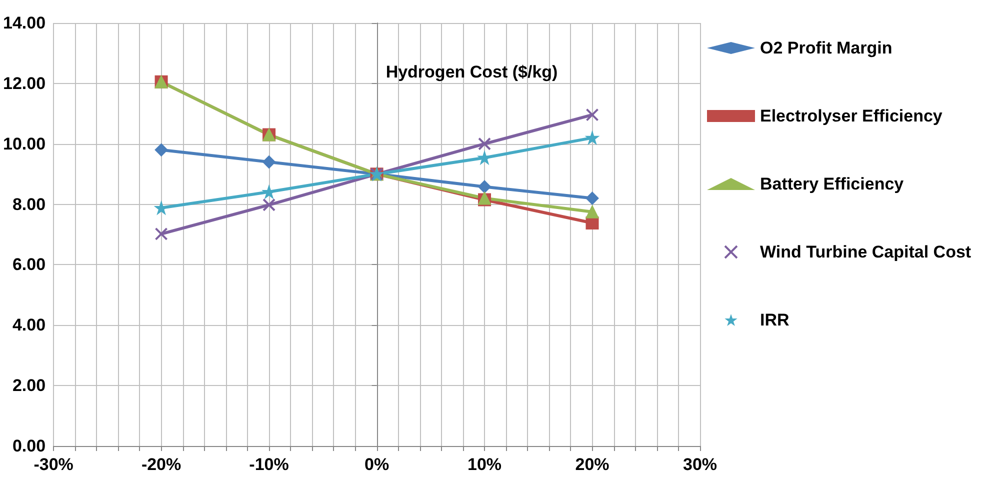 This screenshot has height=493, width=992. What do you see at coordinates (377, 464) in the screenshot?
I see `x-tick-label: 0%` at bounding box center [377, 464].